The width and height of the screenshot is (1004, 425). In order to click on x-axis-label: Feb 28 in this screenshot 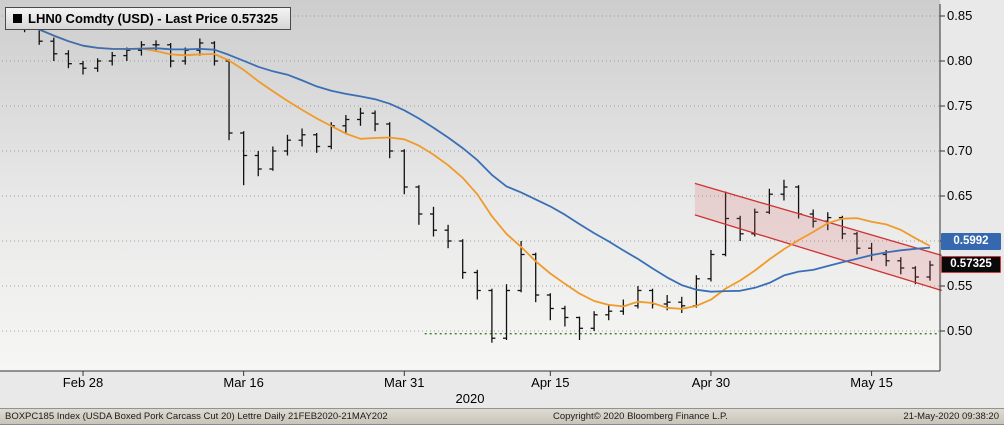, I will do `click(83, 382)`.